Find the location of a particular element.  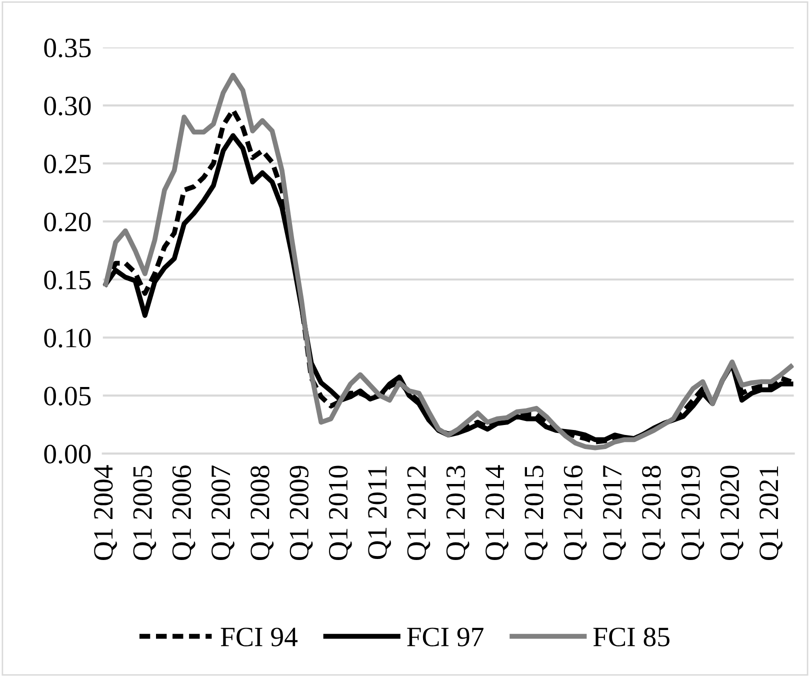

x-tick-label: Q1 2018 is located at coordinates (654, 513).